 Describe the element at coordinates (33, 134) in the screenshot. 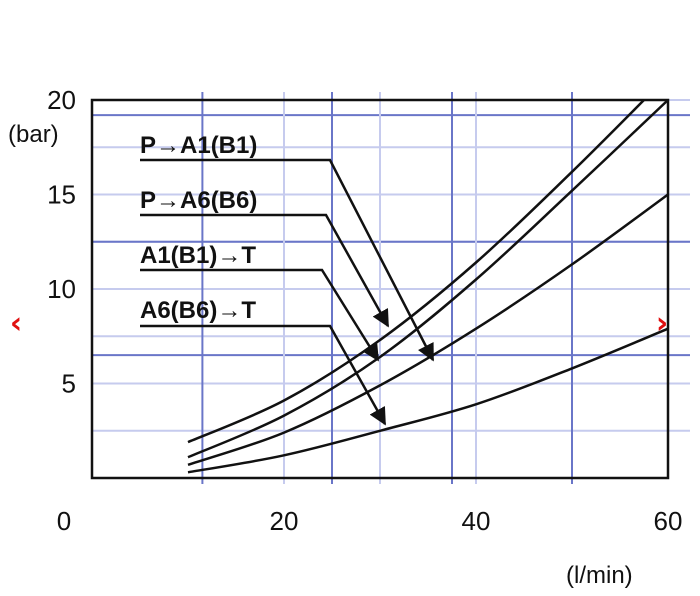

I see `y-axis-unit-label: (bar)` at that location.